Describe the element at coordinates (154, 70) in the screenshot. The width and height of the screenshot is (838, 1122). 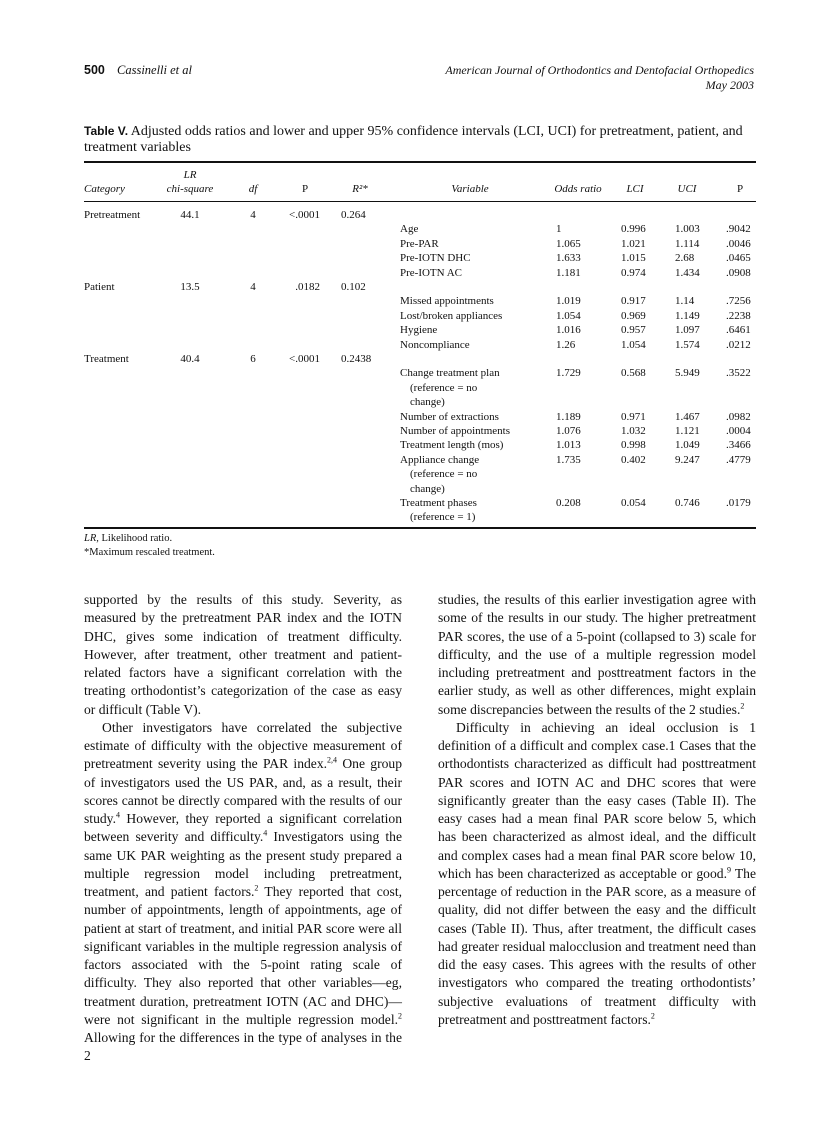
I see `running-authors: Cassinelli et al` at that location.